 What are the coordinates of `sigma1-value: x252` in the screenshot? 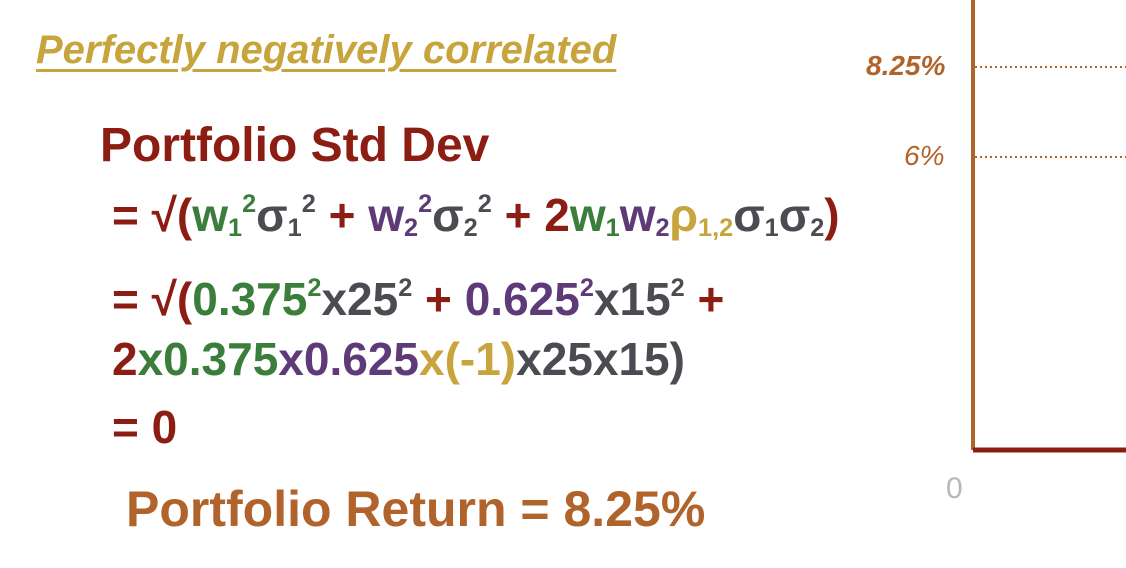 It's located at (367, 299).